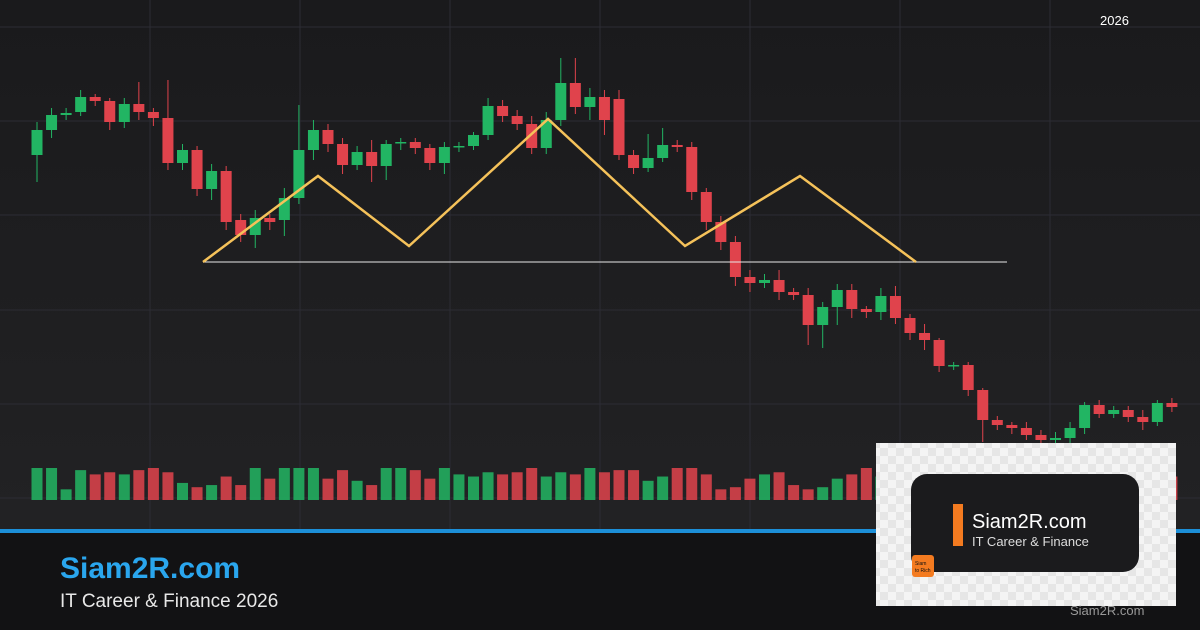 This screenshot has width=1200, height=630. What do you see at coordinates (920, 564) in the screenshot?
I see `badge-icon-text: Siam` at bounding box center [920, 564].